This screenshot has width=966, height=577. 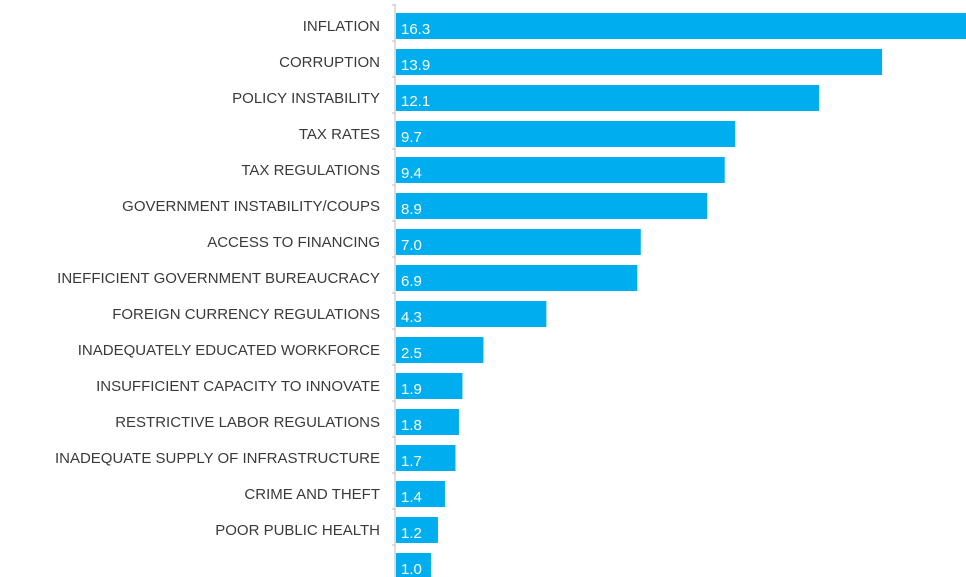 I want to click on value-label: 6.9, so click(x=411, y=281).